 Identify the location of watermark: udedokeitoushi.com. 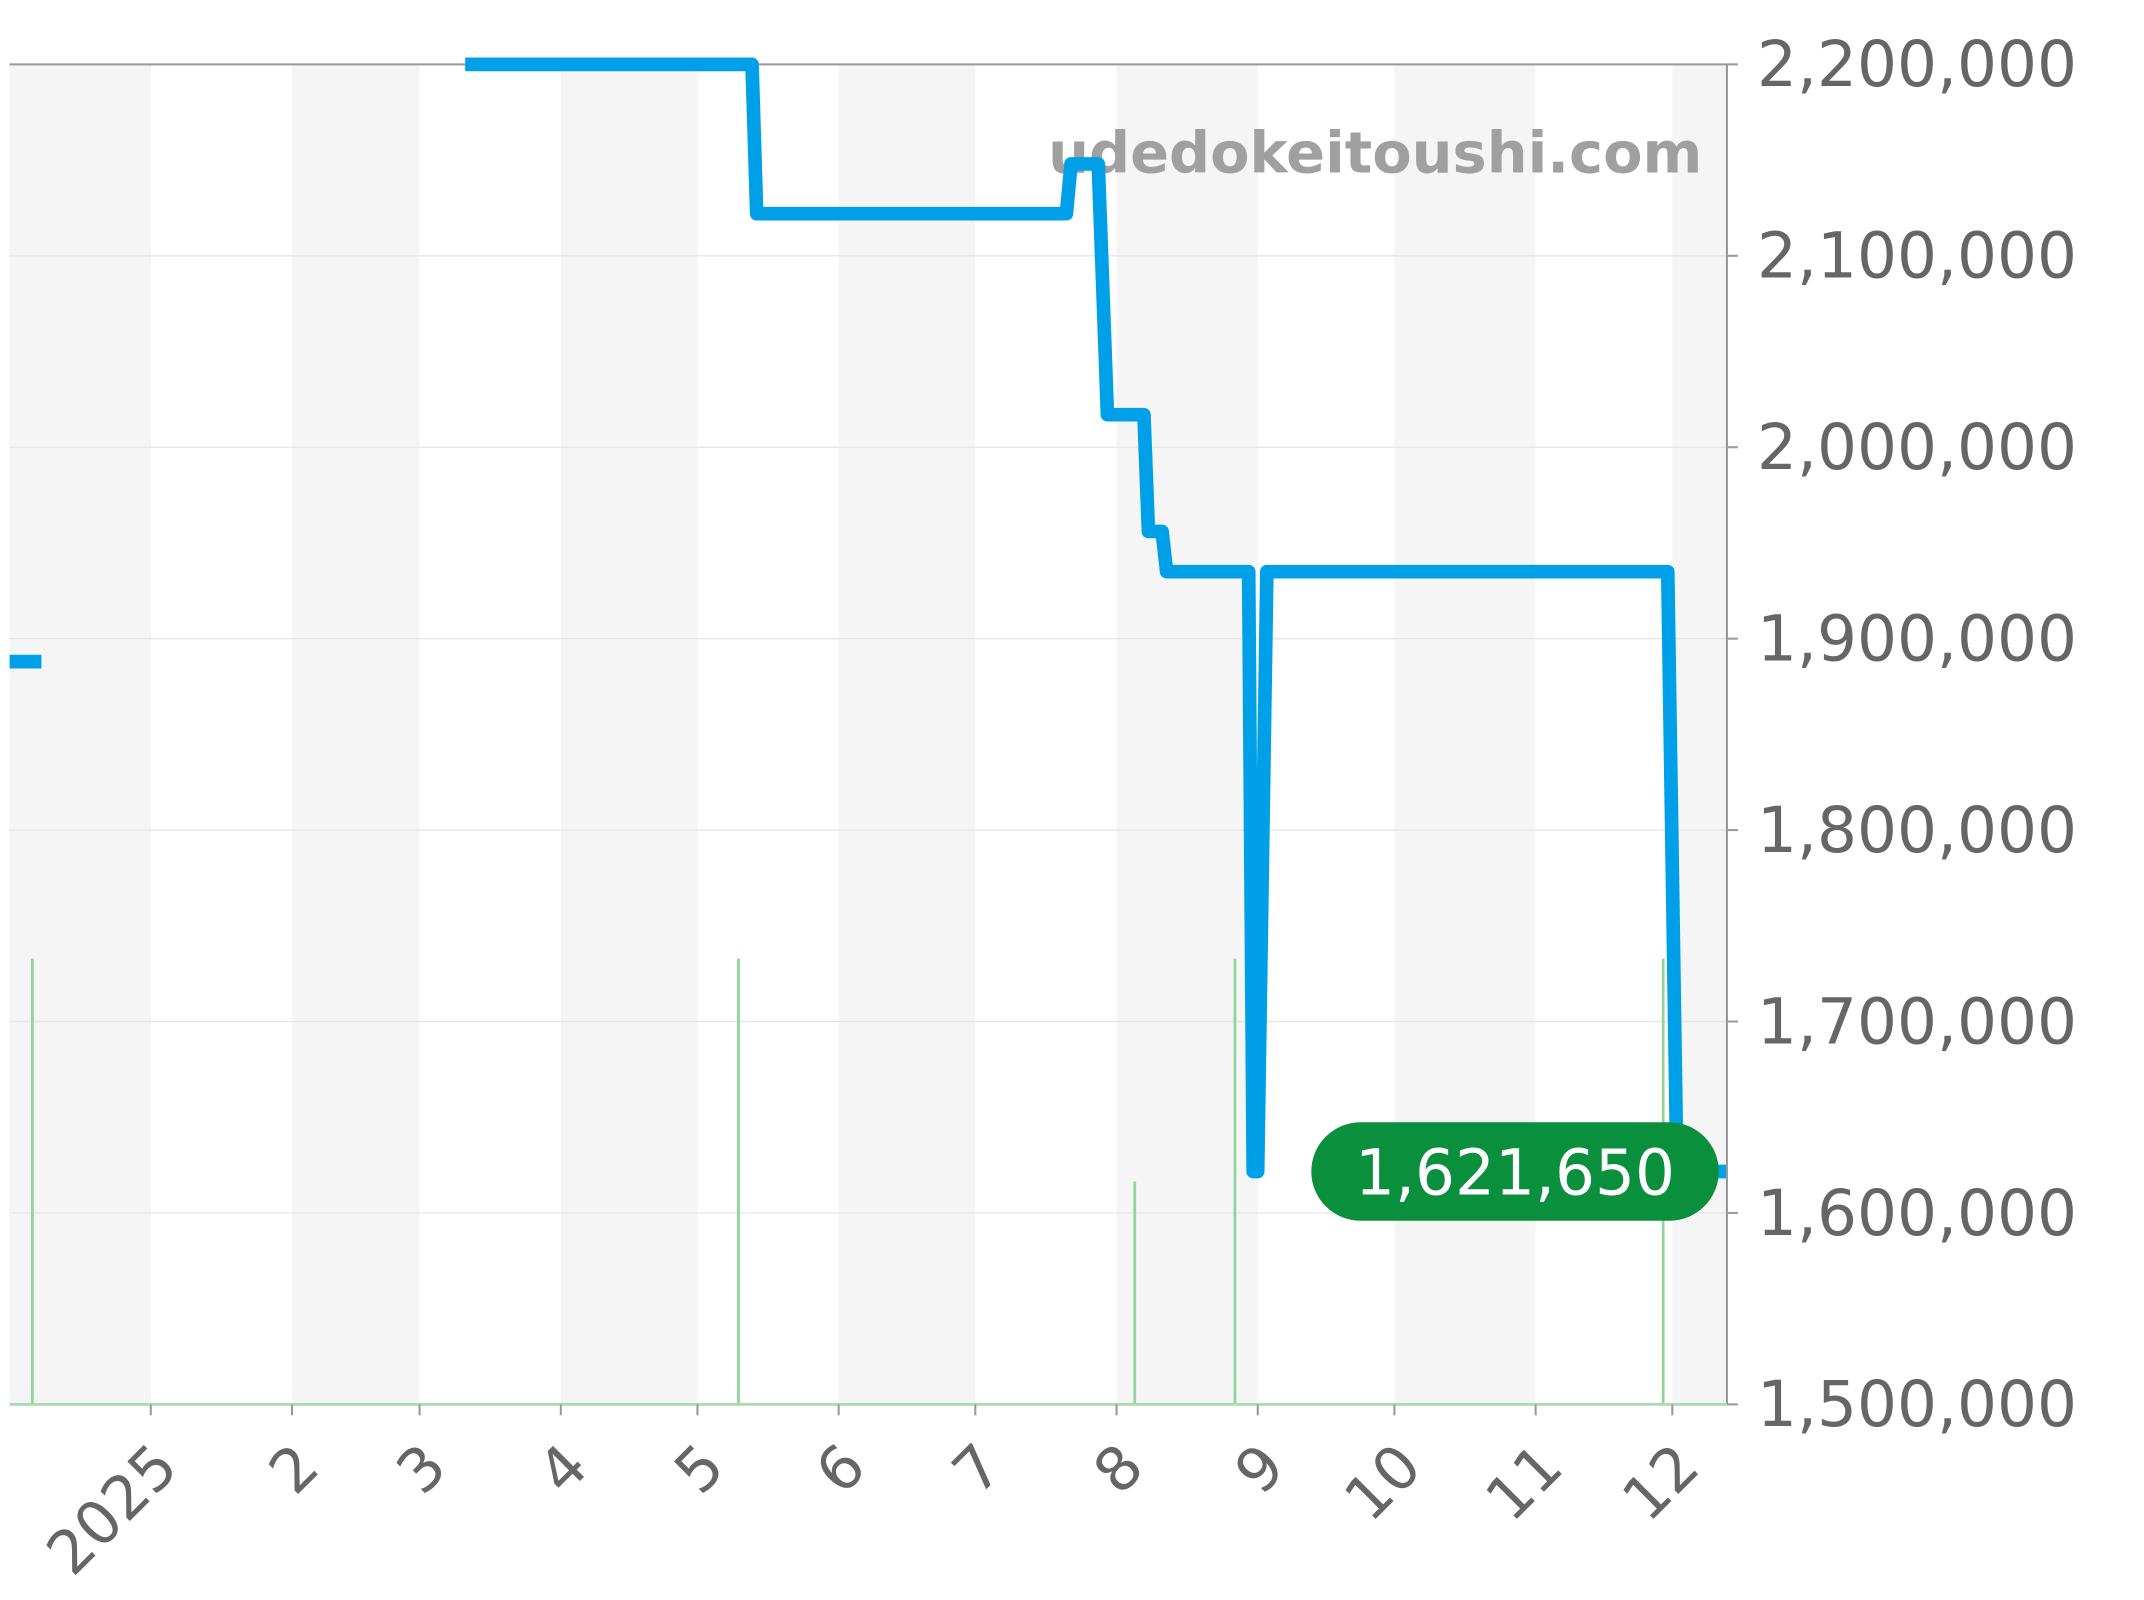
(1375, 152).